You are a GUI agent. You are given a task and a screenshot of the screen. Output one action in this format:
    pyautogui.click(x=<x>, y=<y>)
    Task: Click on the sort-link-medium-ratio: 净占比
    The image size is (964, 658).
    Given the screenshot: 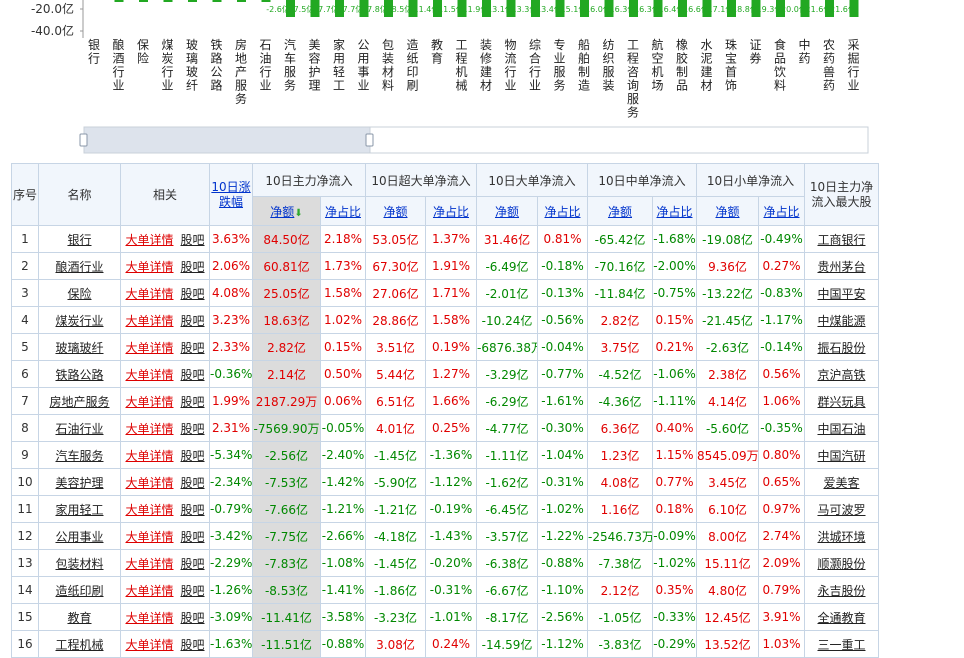 What is the action you would take?
    pyautogui.click(x=674, y=211)
    